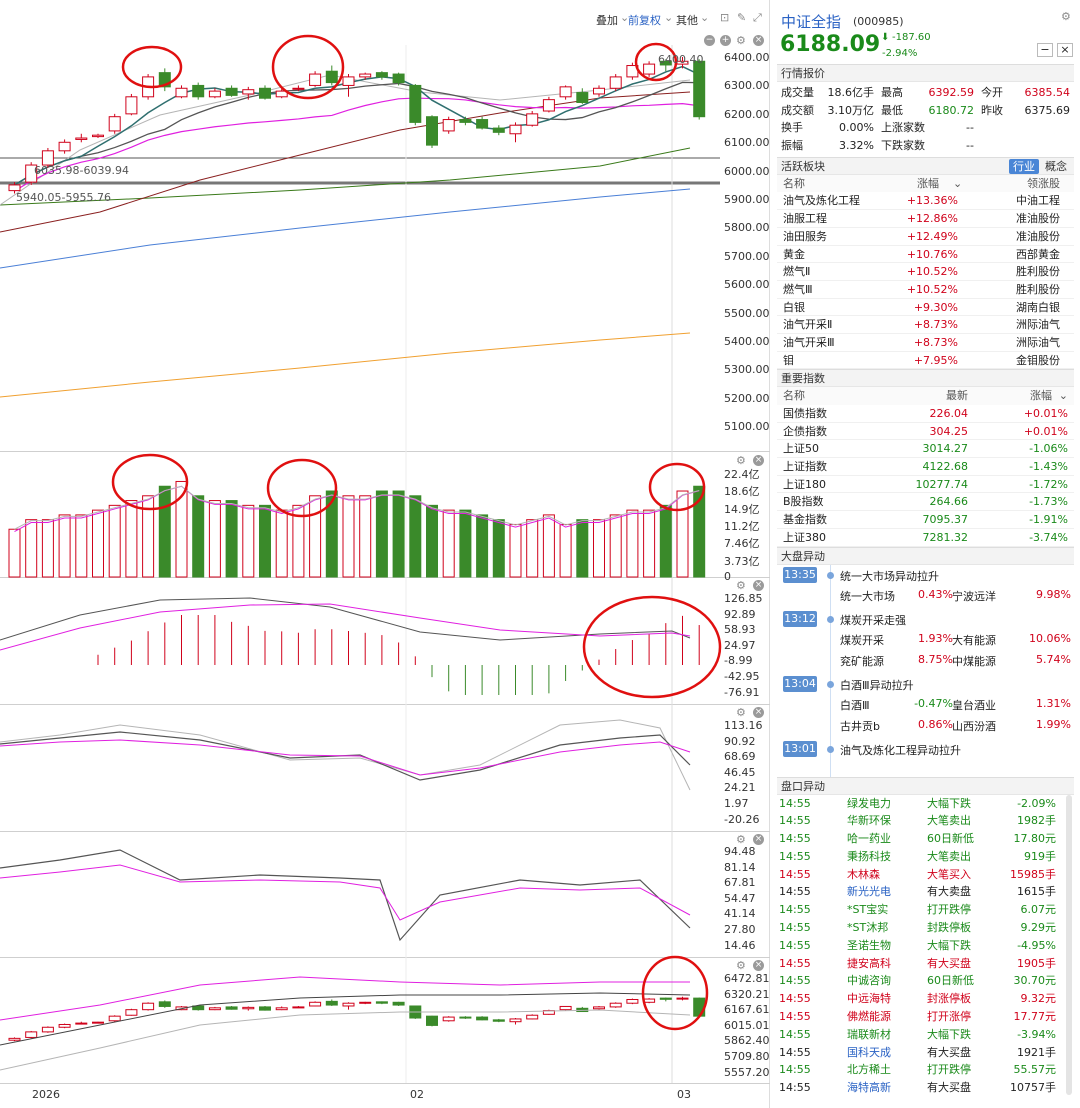  Describe the element at coordinates (757, 17) in the screenshot. I see `expand-icon: ⤢` at that location.